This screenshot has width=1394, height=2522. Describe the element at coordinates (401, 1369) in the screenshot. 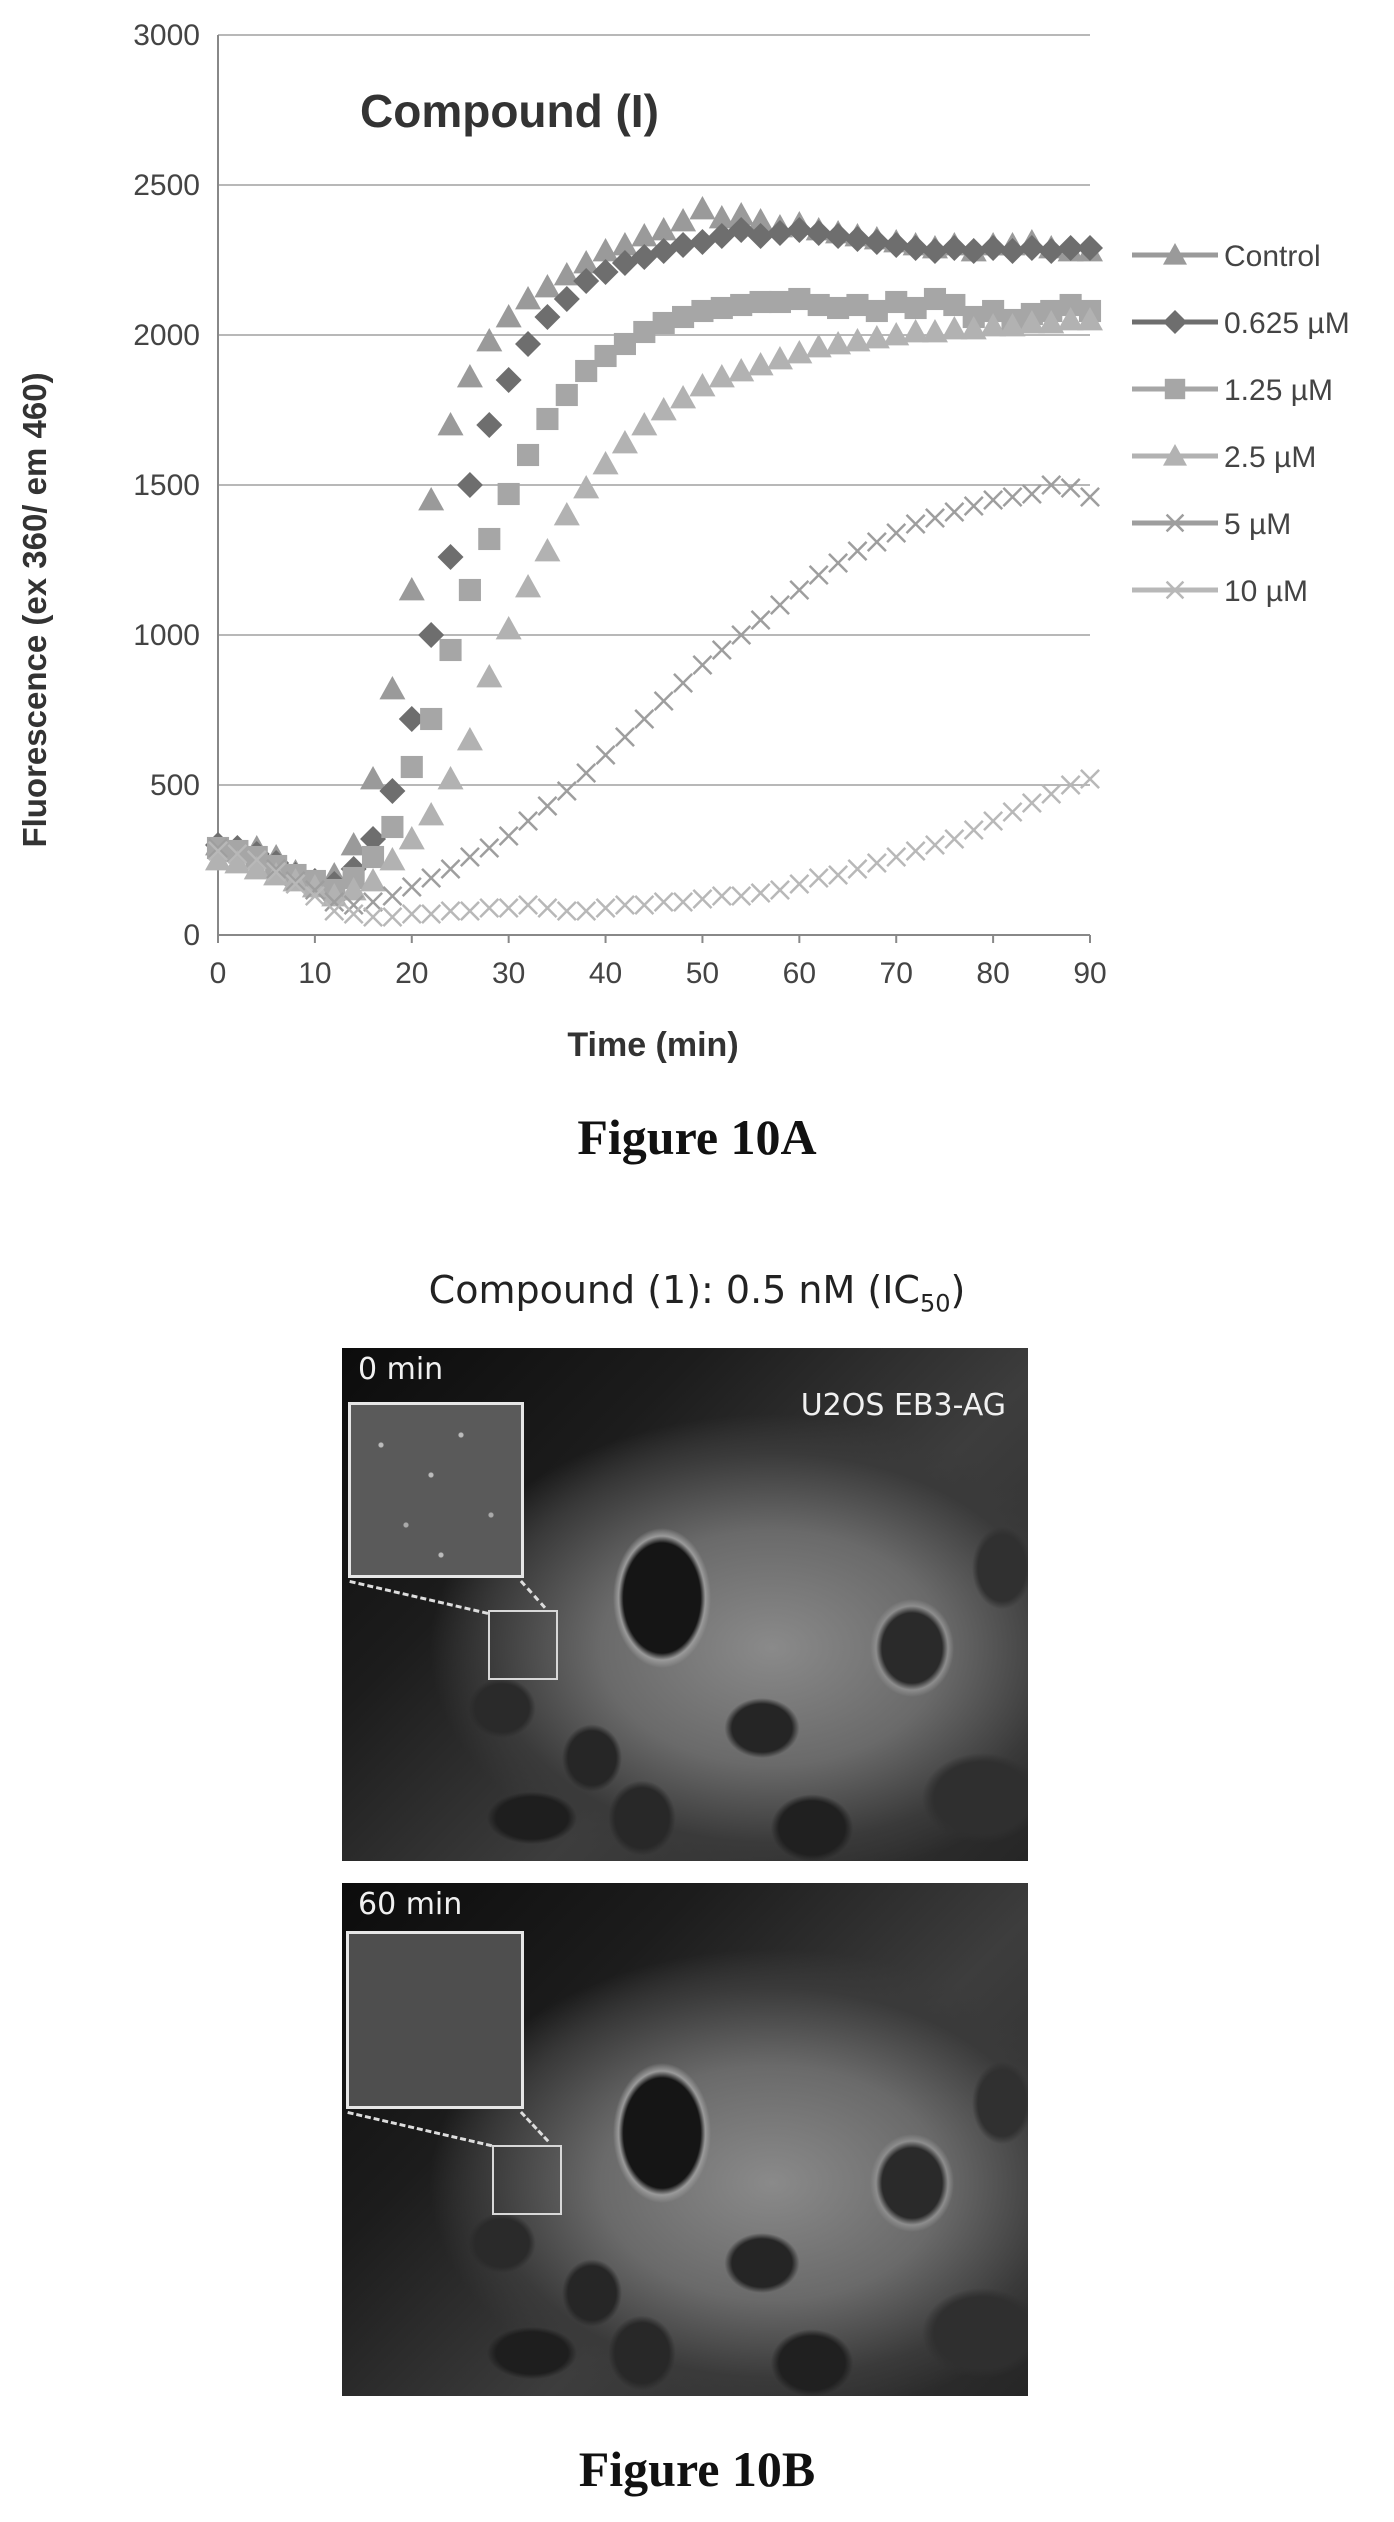

I see `panel-time-label: 0 min` at that location.